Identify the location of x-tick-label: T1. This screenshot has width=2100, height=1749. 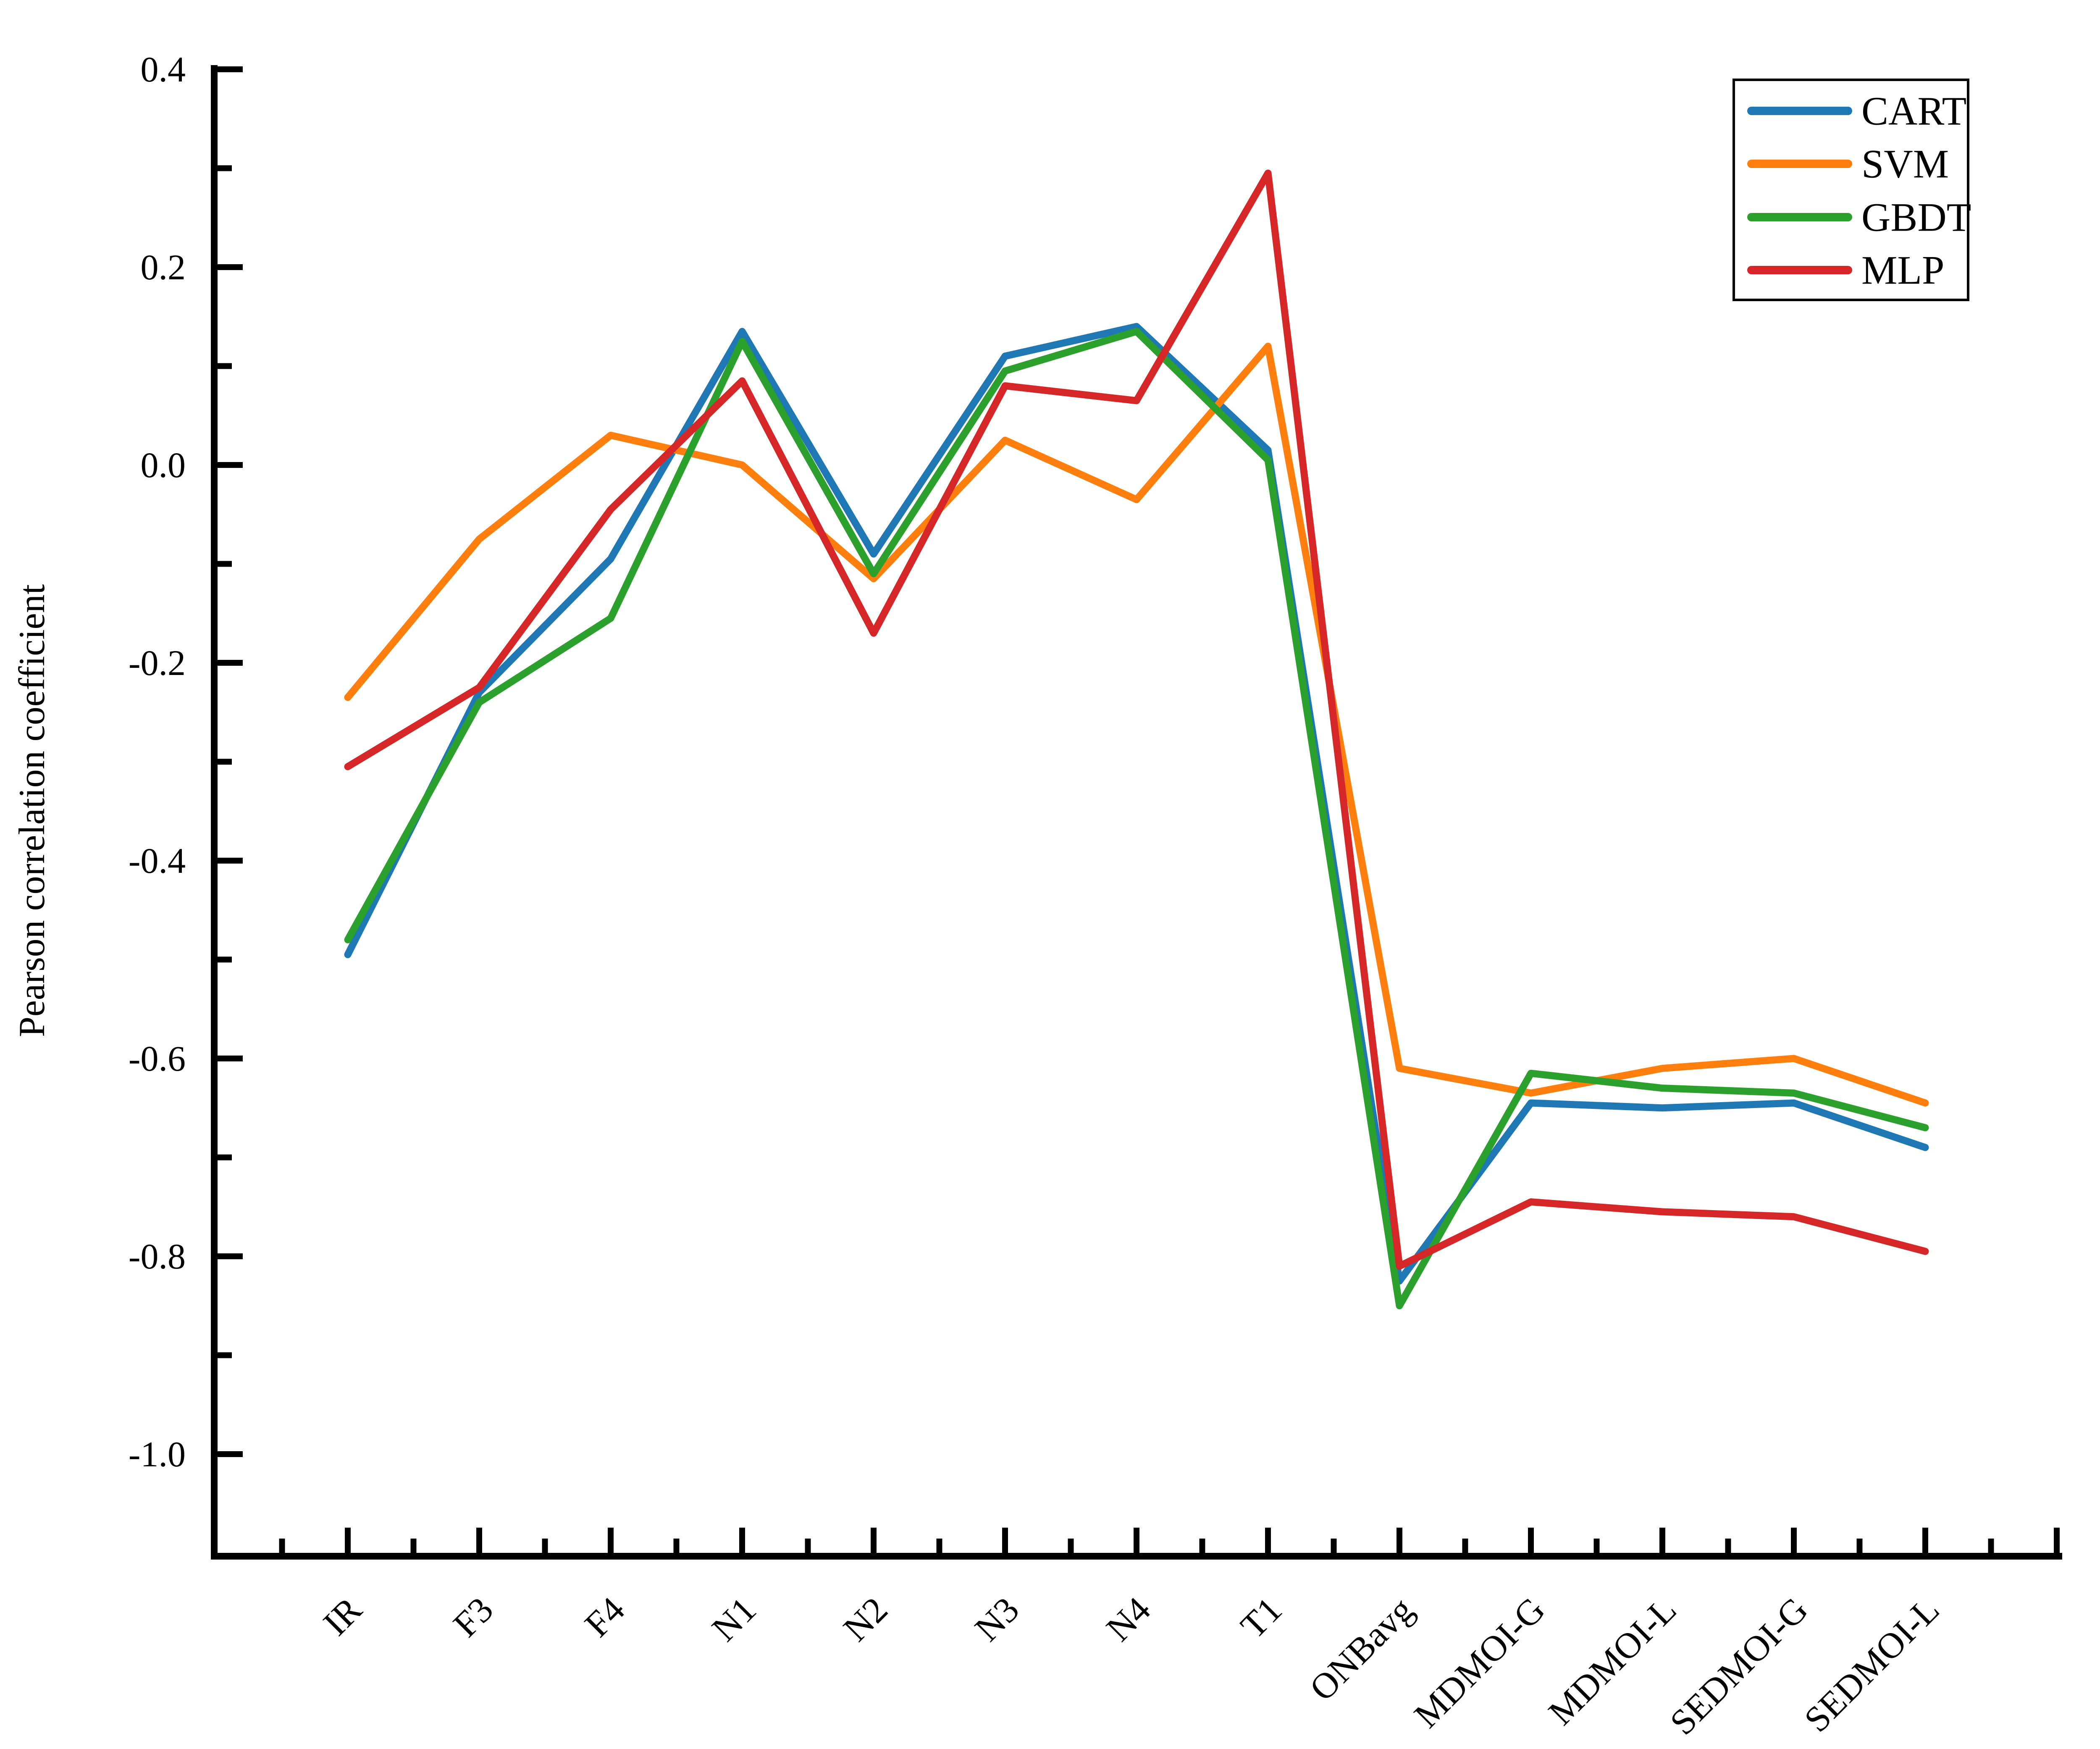
(1261, 1617).